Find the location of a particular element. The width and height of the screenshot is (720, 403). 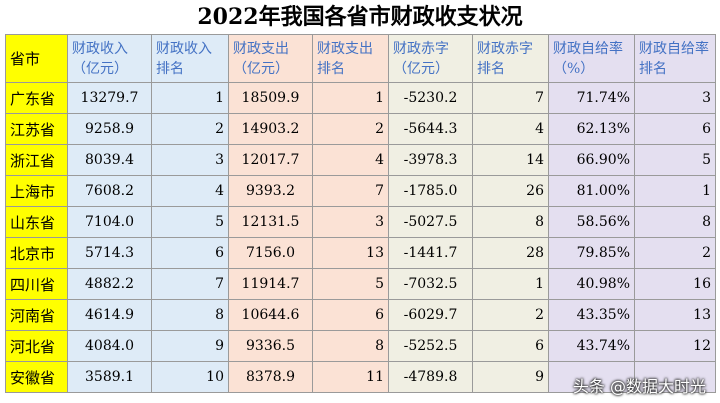

cell-revenue: 7104.0 is located at coordinates (109, 222).